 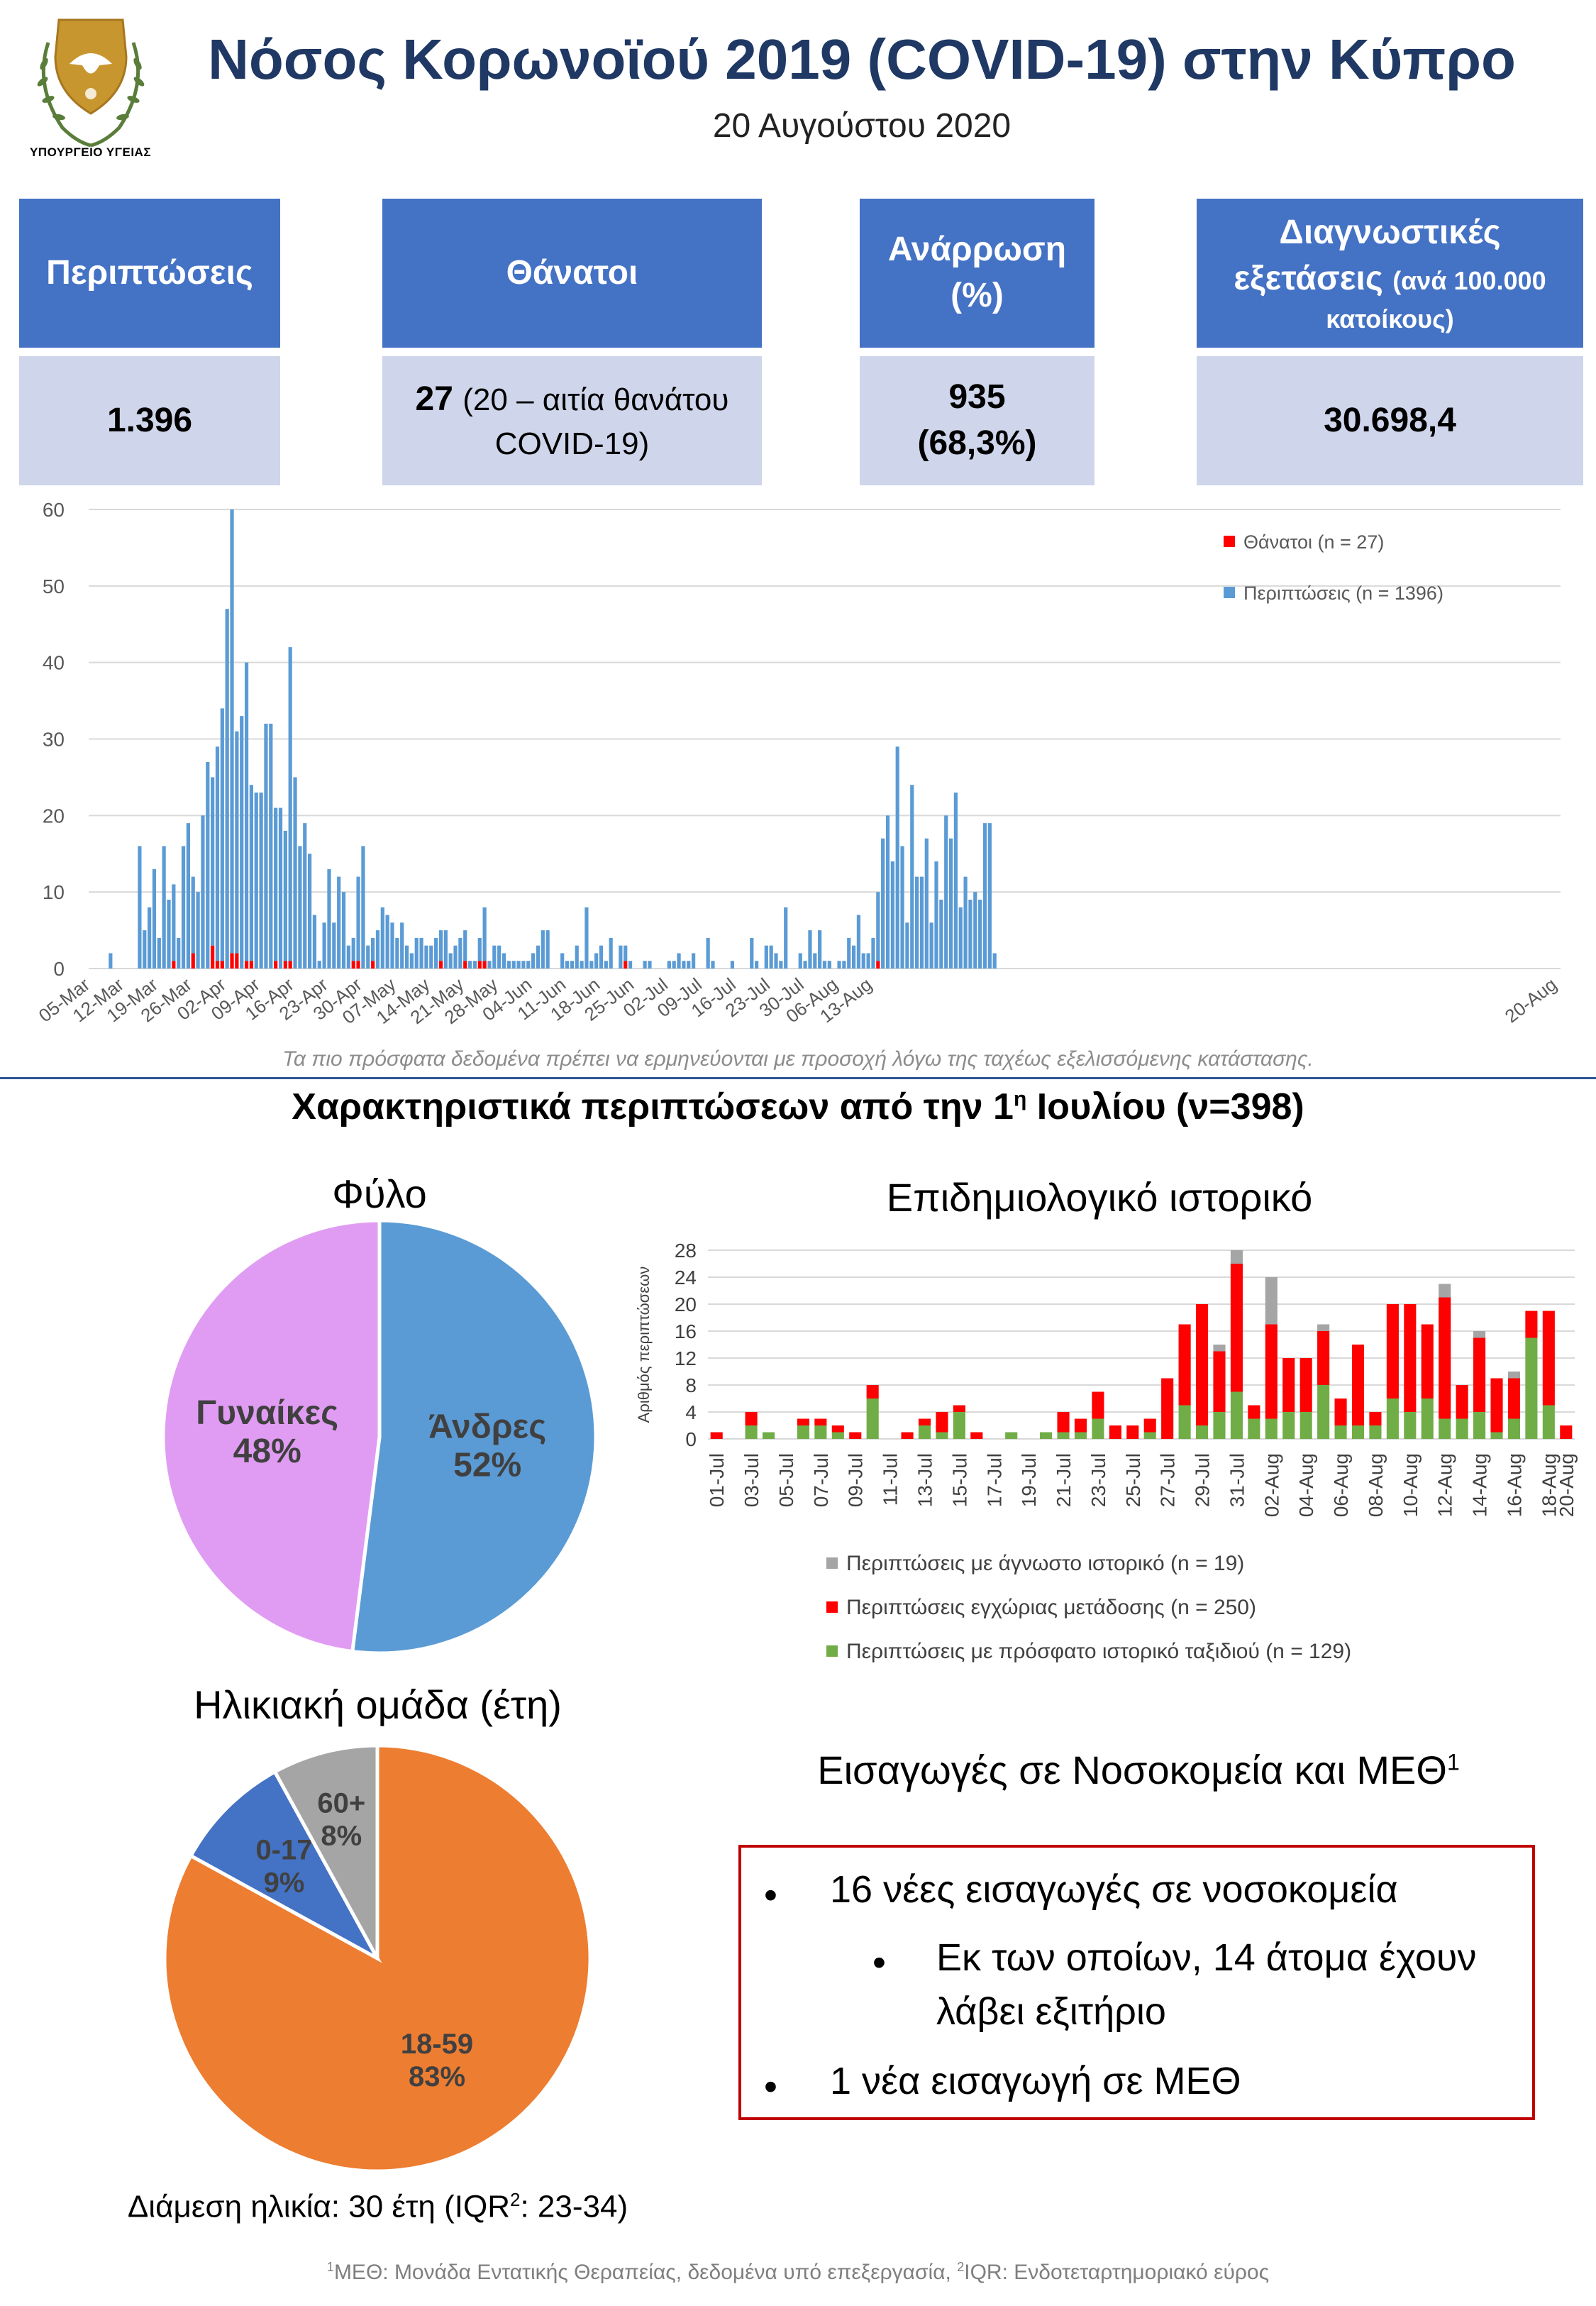 What do you see at coordinates (1133, 1480) in the screenshot?
I see `x-tick-label: 25-Jul` at bounding box center [1133, 1480].